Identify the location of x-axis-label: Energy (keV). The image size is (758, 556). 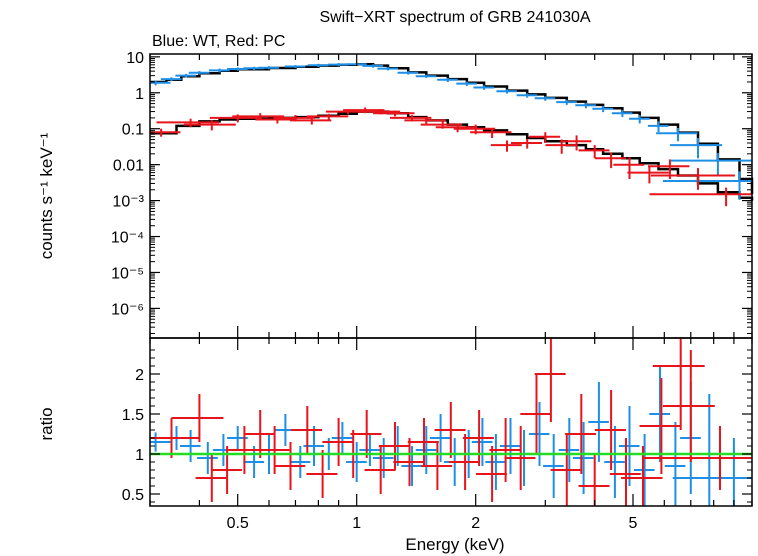
(454, 544).